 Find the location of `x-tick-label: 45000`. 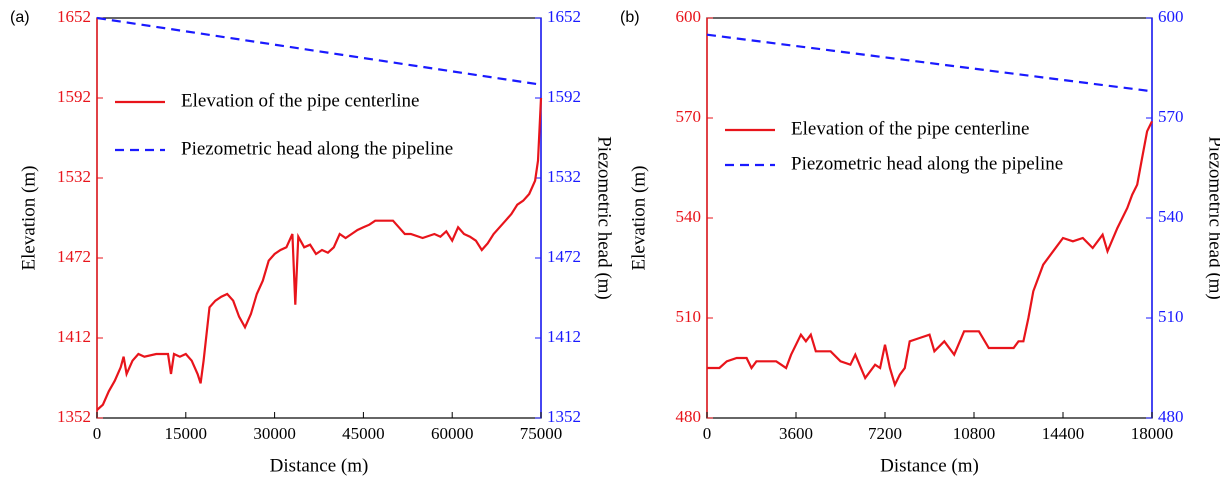

x-tick-label: 45000 is located at coordinates (363, 433).